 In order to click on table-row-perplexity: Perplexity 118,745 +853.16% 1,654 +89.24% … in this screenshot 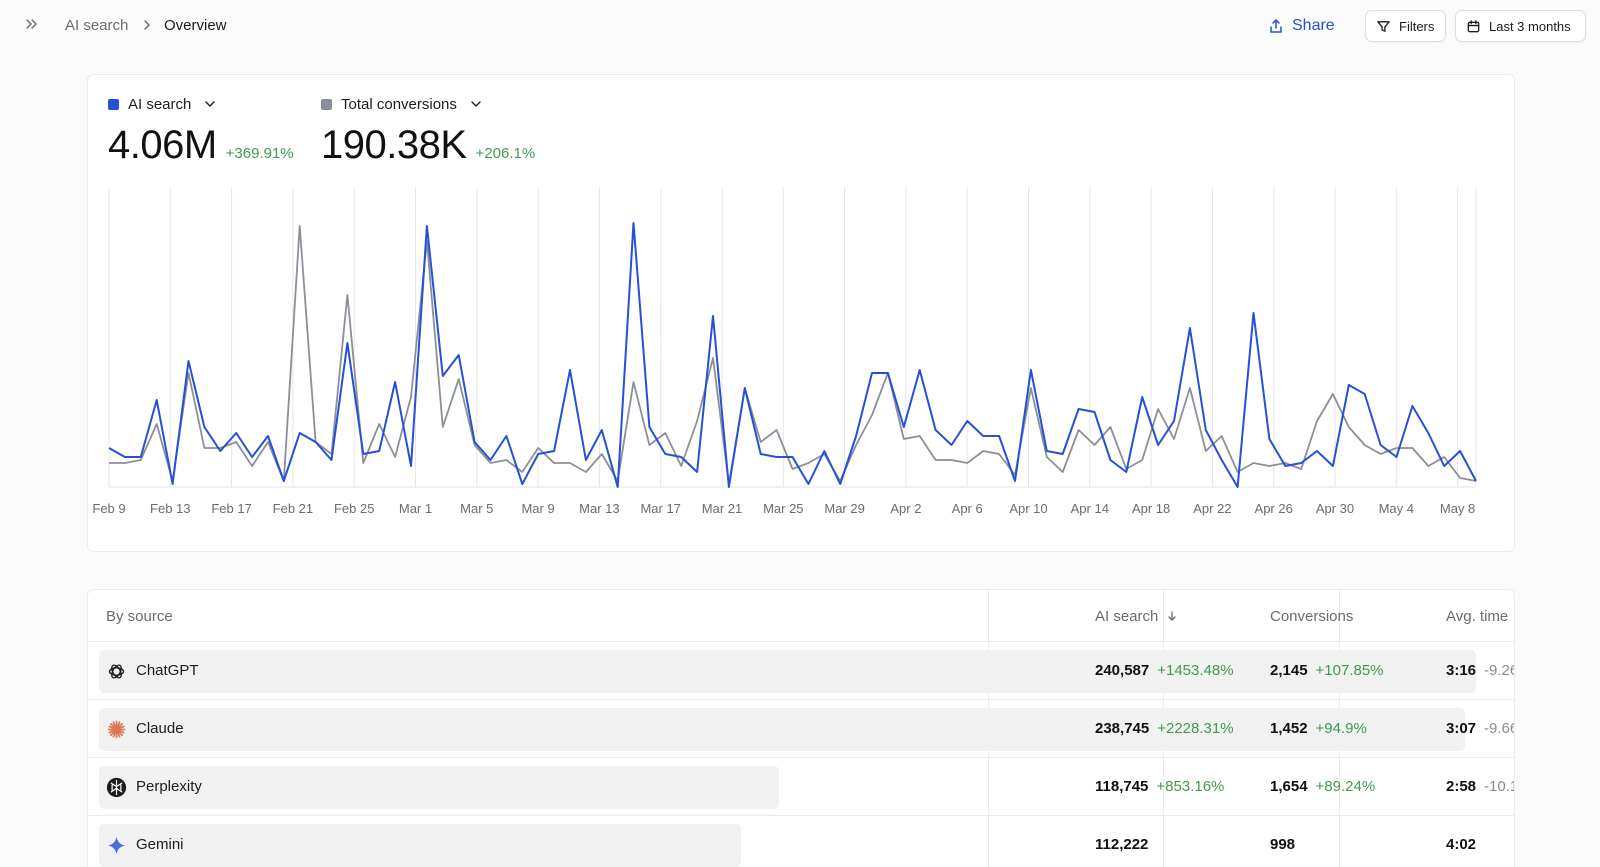, I will do `click(801, 787)`.